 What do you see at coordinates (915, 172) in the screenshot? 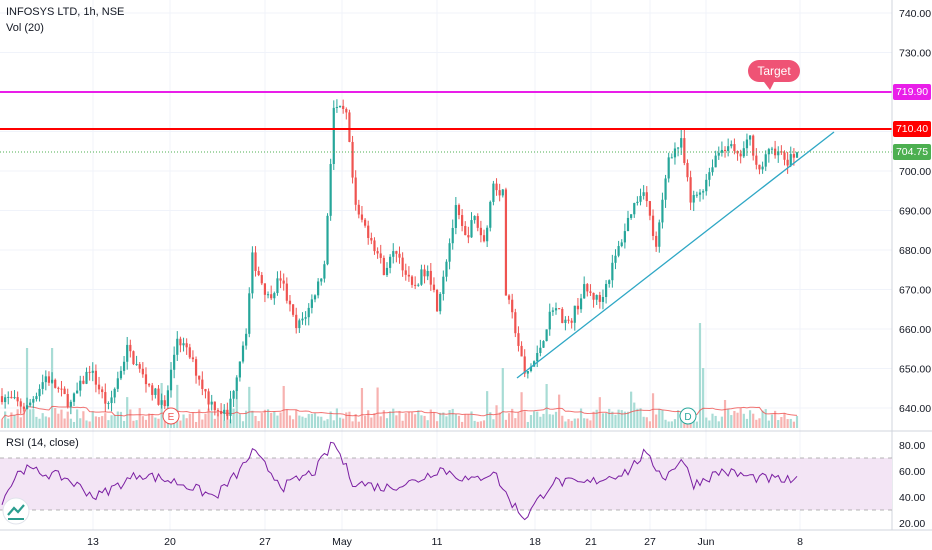
I see `price-tick-label: 700.00` at bounding box center [915, 172].